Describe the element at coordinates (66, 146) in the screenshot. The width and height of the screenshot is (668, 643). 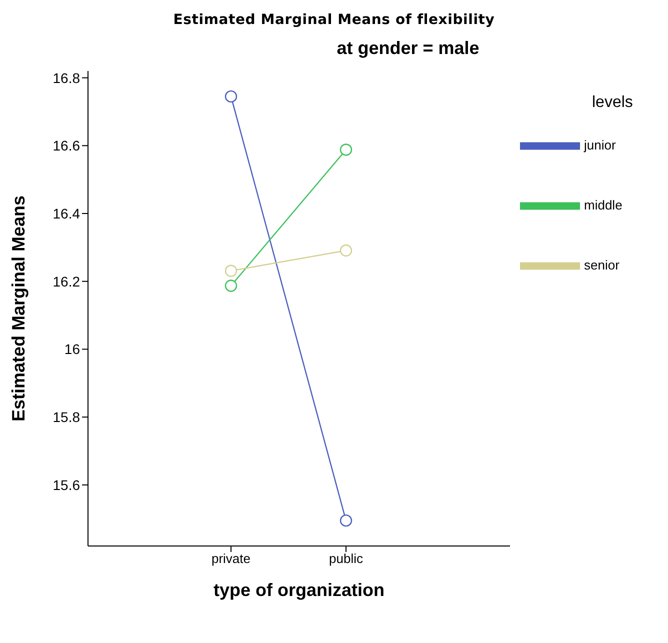
I see `y-tick-label: 16.6` at that location.